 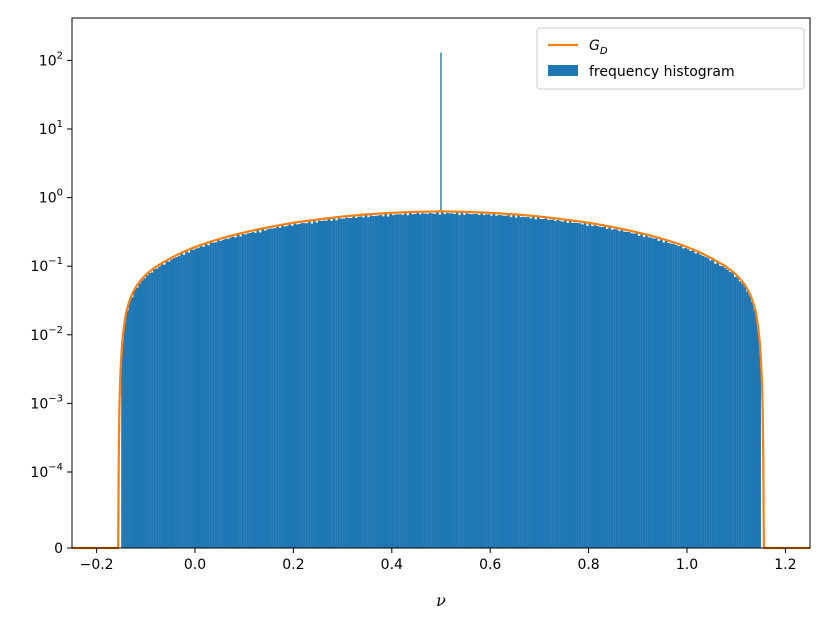 What do you see at coordinates (594, 46) in the screenshot?
I see `legend-label-gd-main: G` at bounding box center [594, 46].